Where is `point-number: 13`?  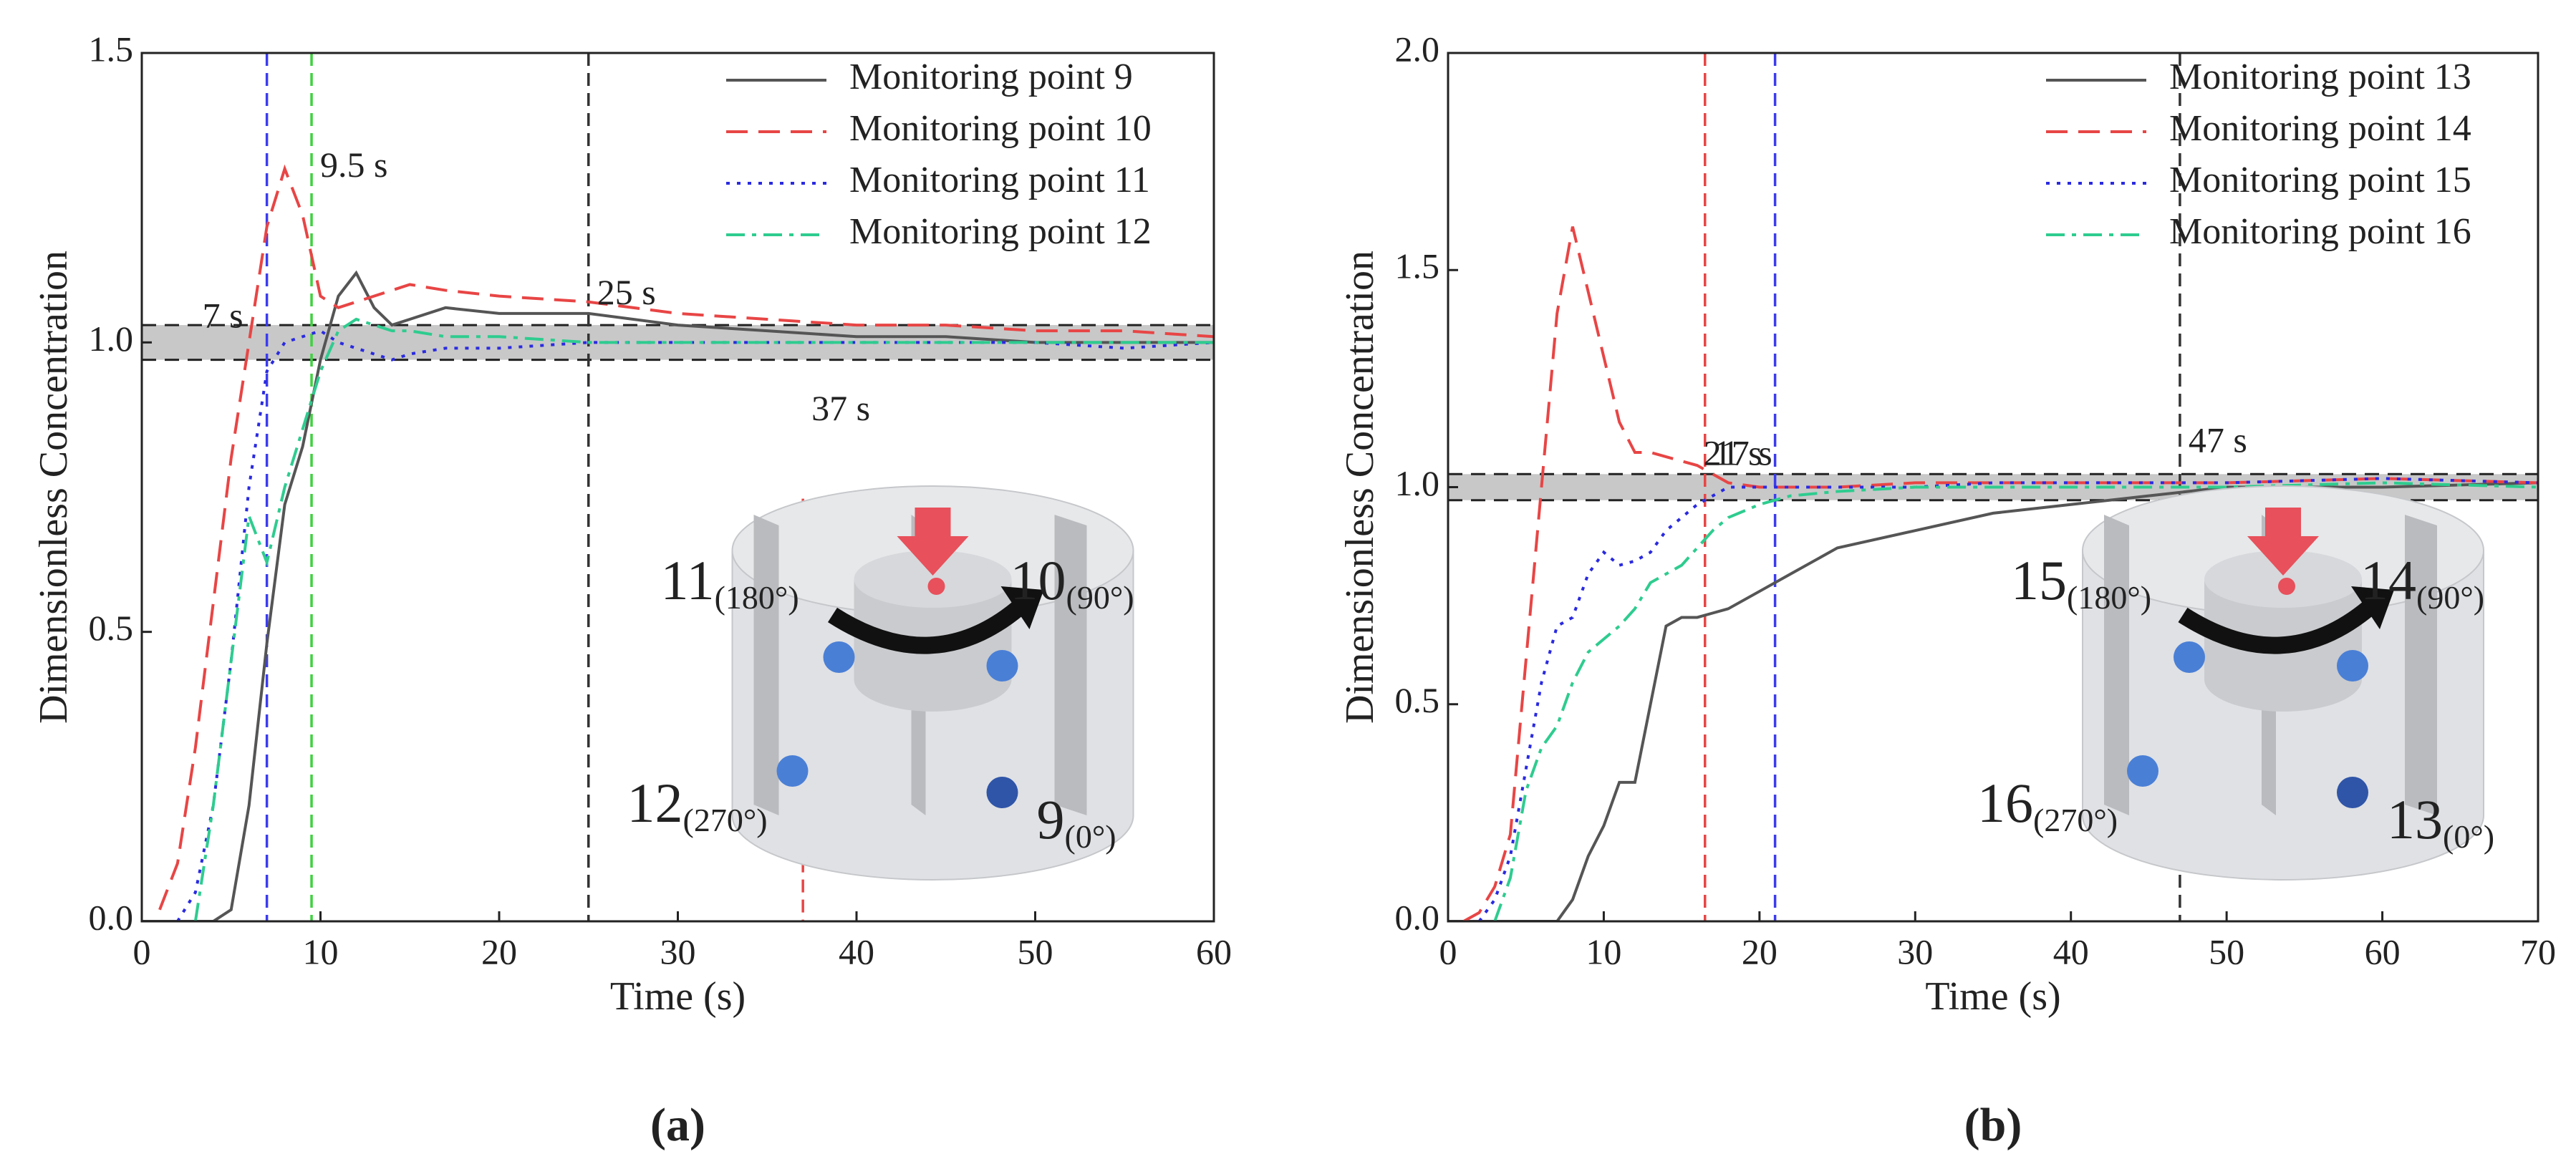 point-number: 13 is located at coordinates (2415, 819).